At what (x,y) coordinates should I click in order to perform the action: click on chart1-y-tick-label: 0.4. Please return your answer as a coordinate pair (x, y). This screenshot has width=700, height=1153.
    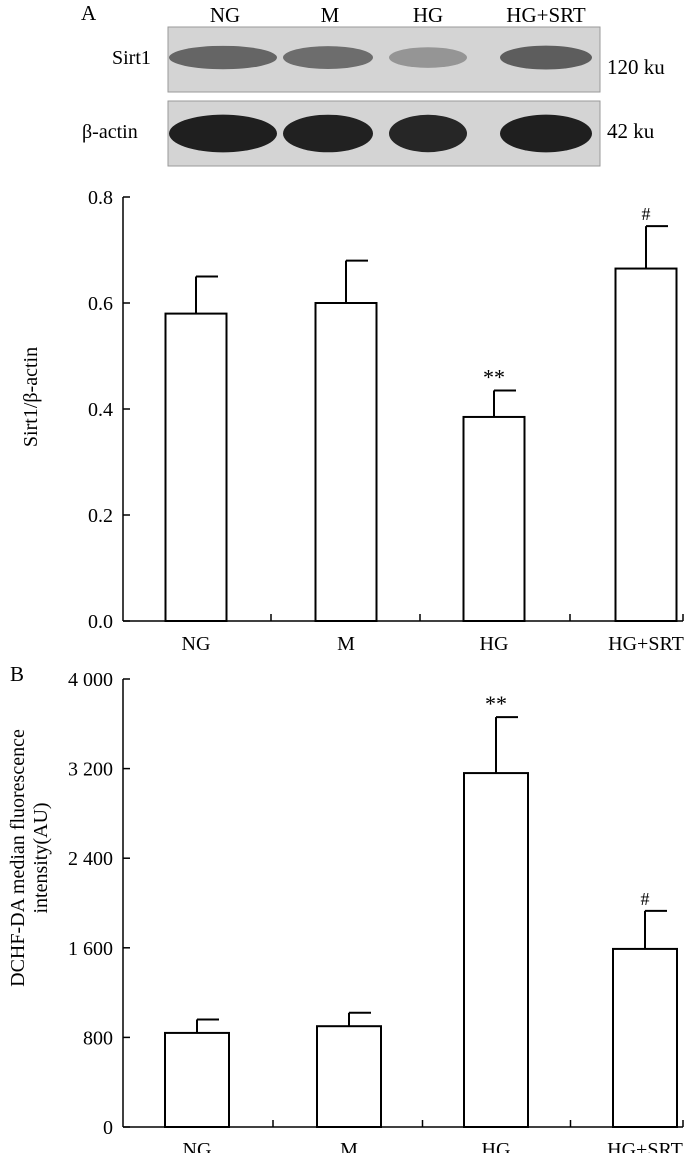
    Looking at the image, I should click on (100, 410).